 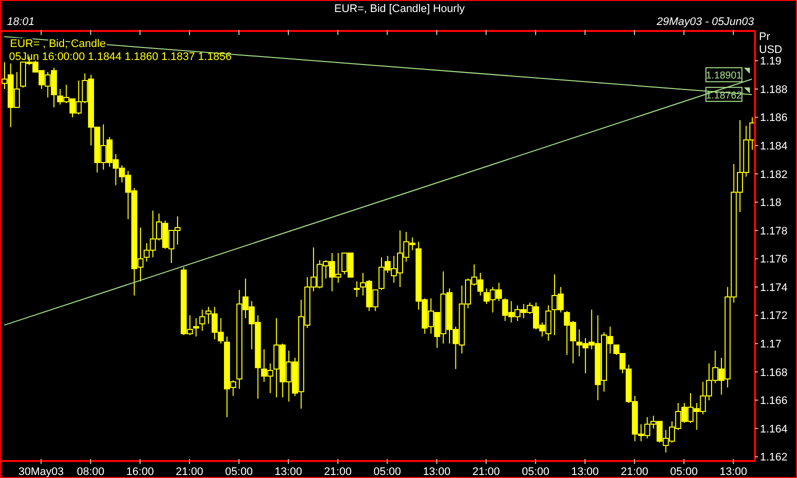 What do you see at coordinates (90, 472) in the screenshot?
I see `x-tick-label: 08:00` at bounding box center [90, 472].